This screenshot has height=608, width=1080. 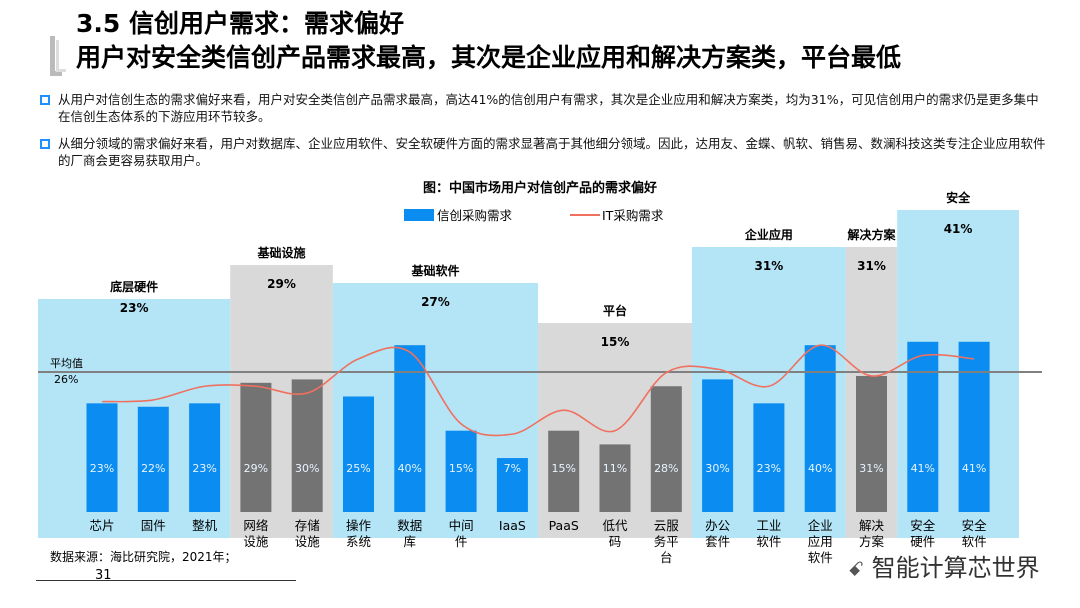 I want to click on average-value: 26%, so click(x=66, y=379).